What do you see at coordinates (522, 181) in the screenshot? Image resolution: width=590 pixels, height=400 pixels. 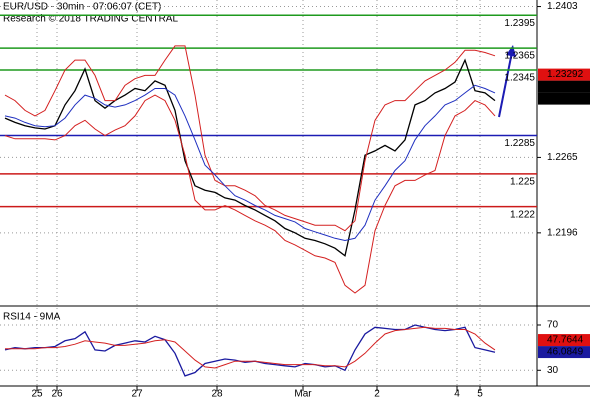 I see `level-label: 1.225` at bounding box center [522, 181].